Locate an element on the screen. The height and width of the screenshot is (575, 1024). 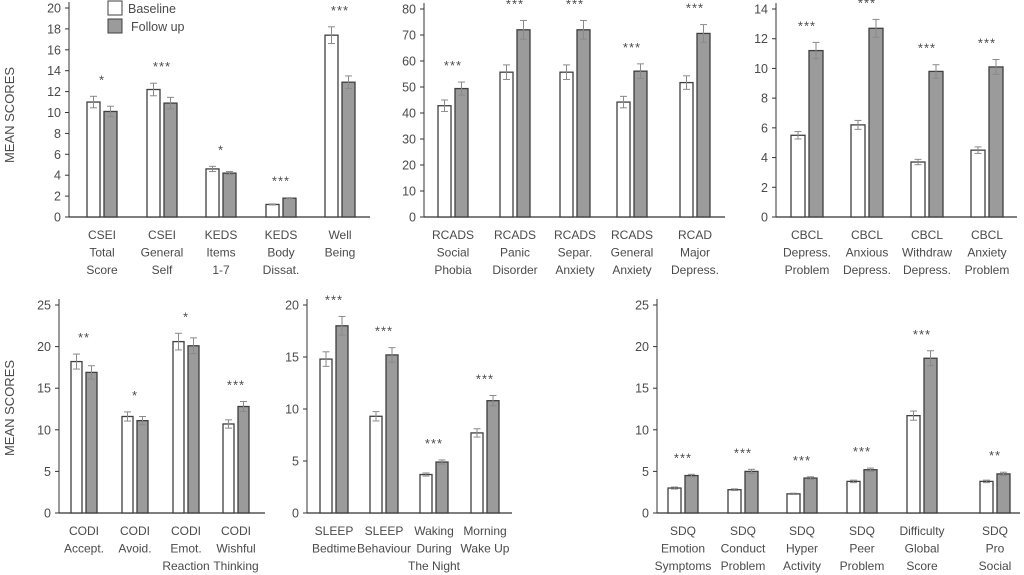
category-label: Morning is located at coordinates (484, 531).